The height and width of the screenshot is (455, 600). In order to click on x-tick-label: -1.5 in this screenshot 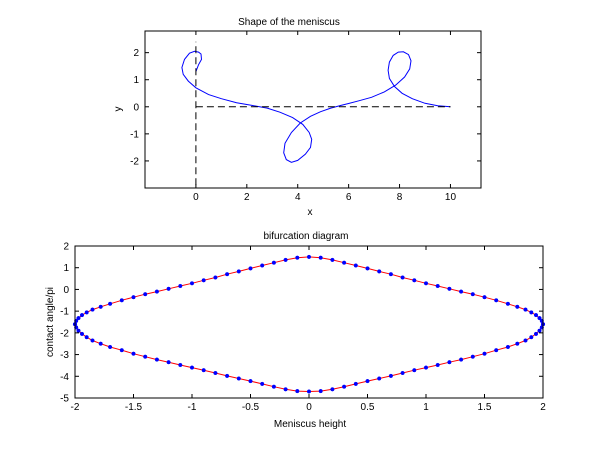, I will do `click(134, 407)`.